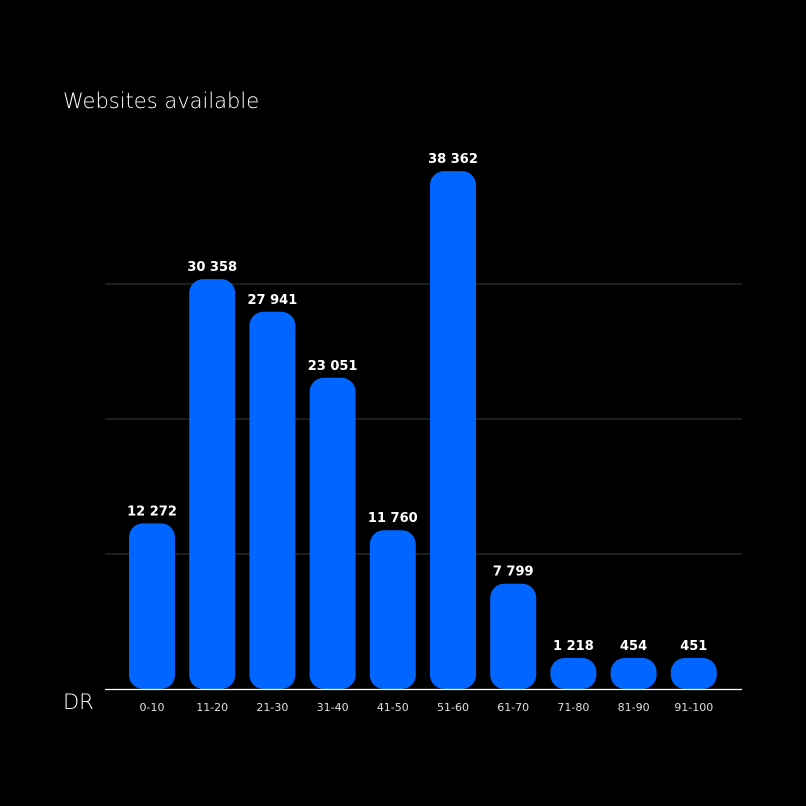 This screenshot has width=806, height=806. I want to click on x-tick-label: 11-20, so click(212, 707).